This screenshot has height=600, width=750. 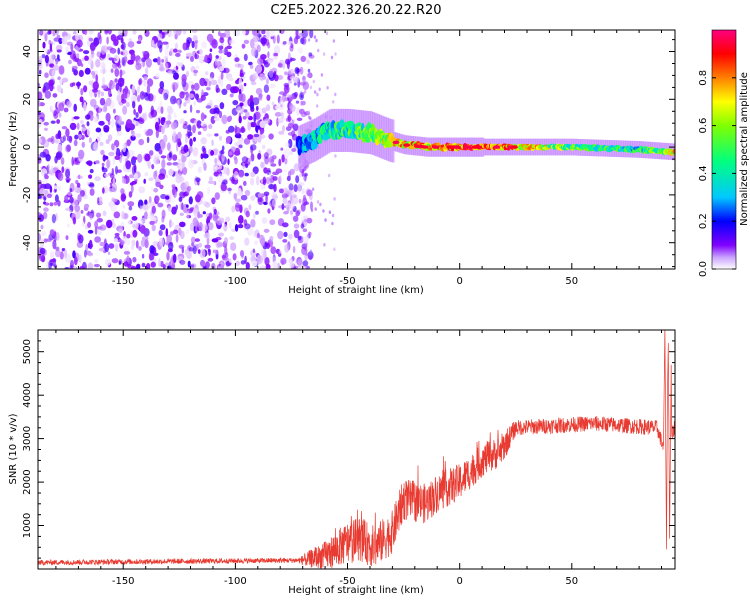 I want to click on y-tick-label: 3000, so click(x=27, y=438).